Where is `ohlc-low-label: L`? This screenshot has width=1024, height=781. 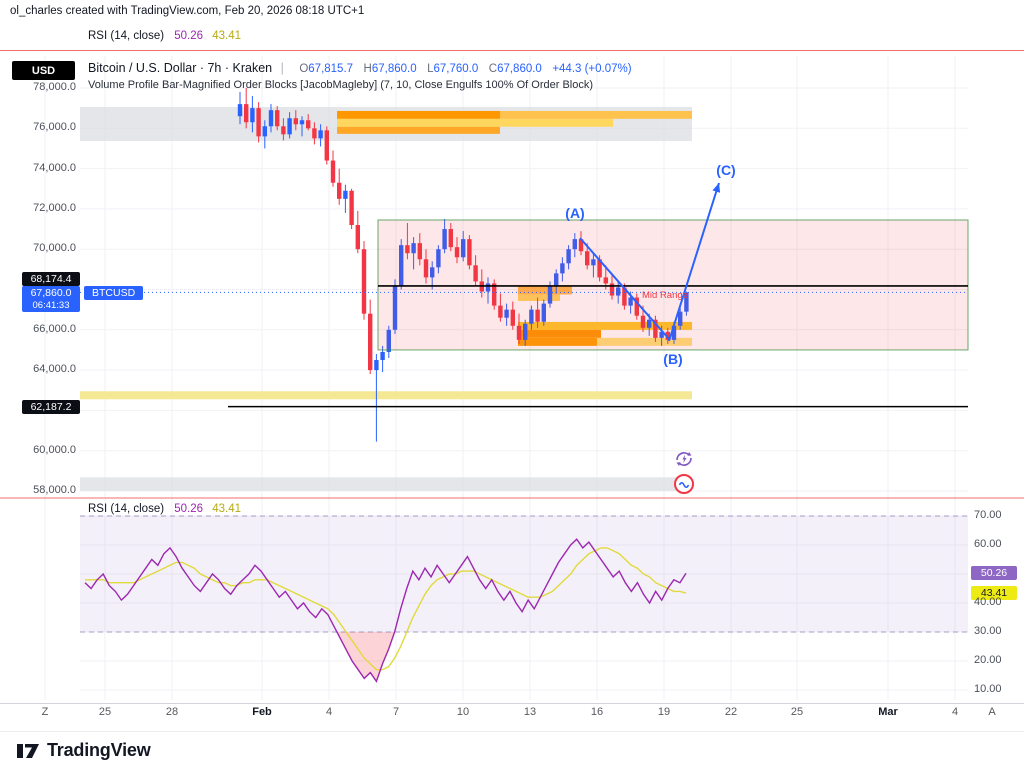
ohlc-low-label: L is located at coordinates (430, 69).